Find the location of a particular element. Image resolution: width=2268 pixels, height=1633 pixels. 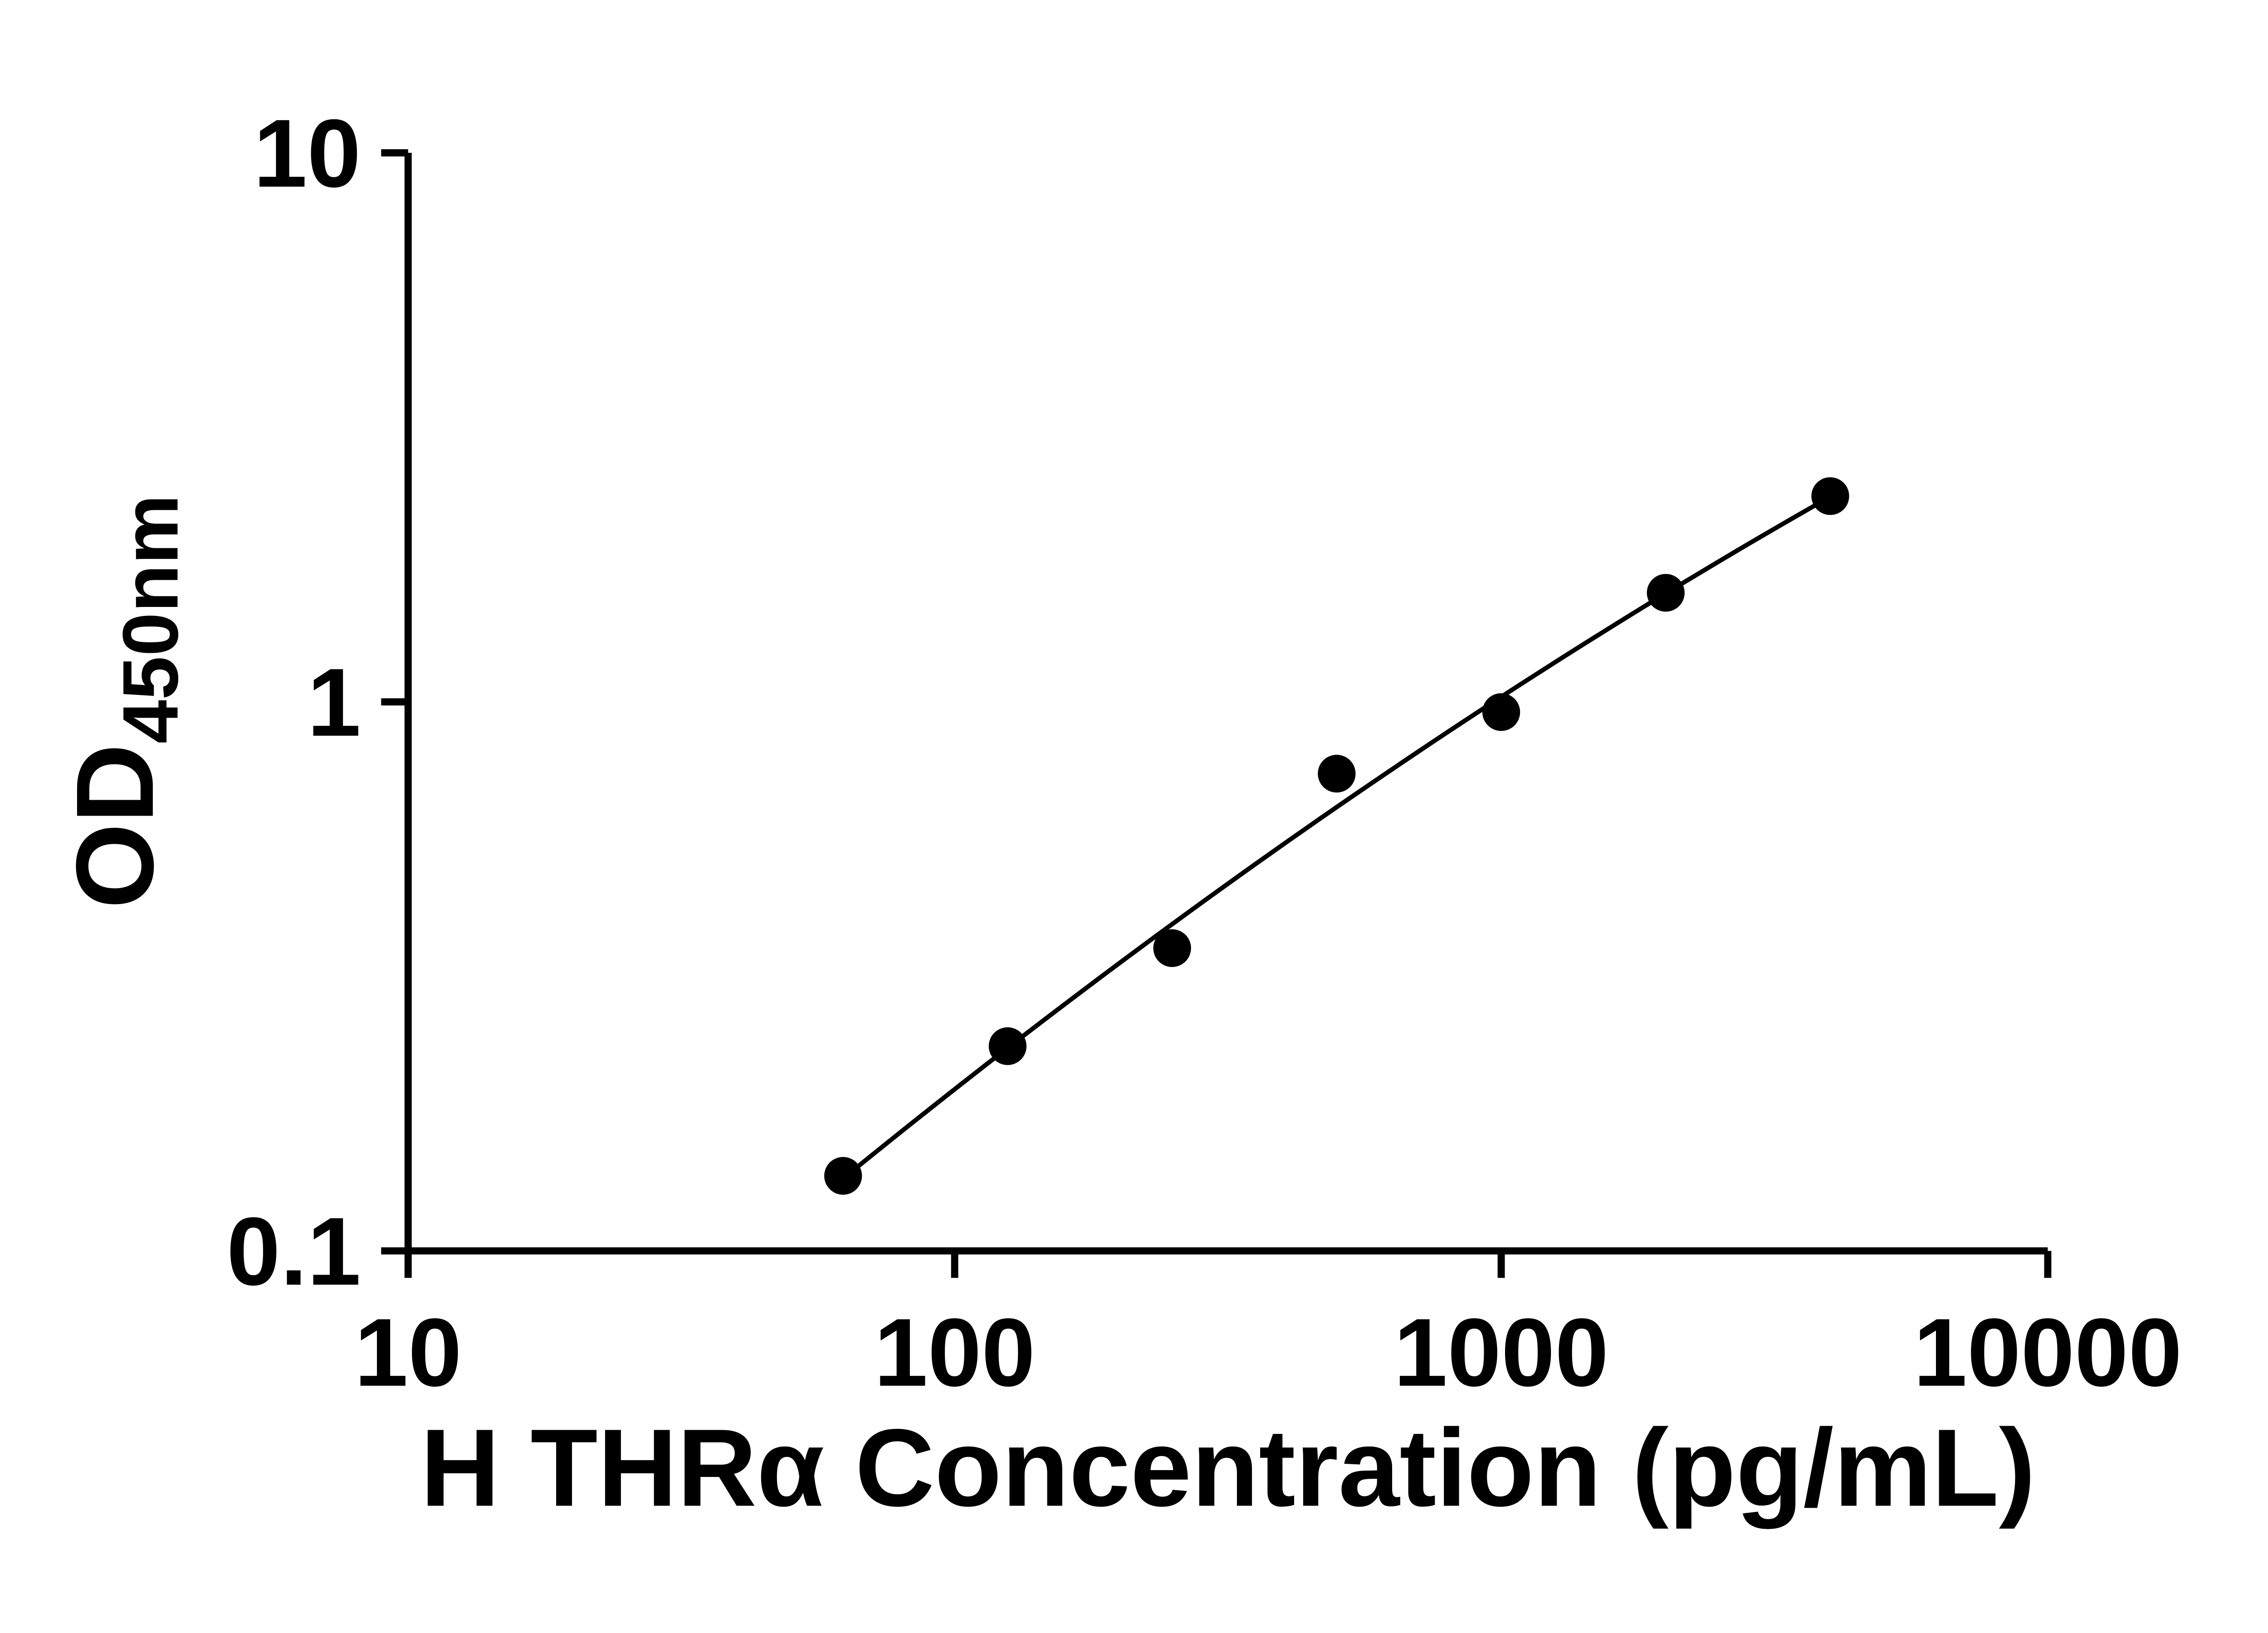

y-axis-title: OD450nm is located at coordinates (124, 701).